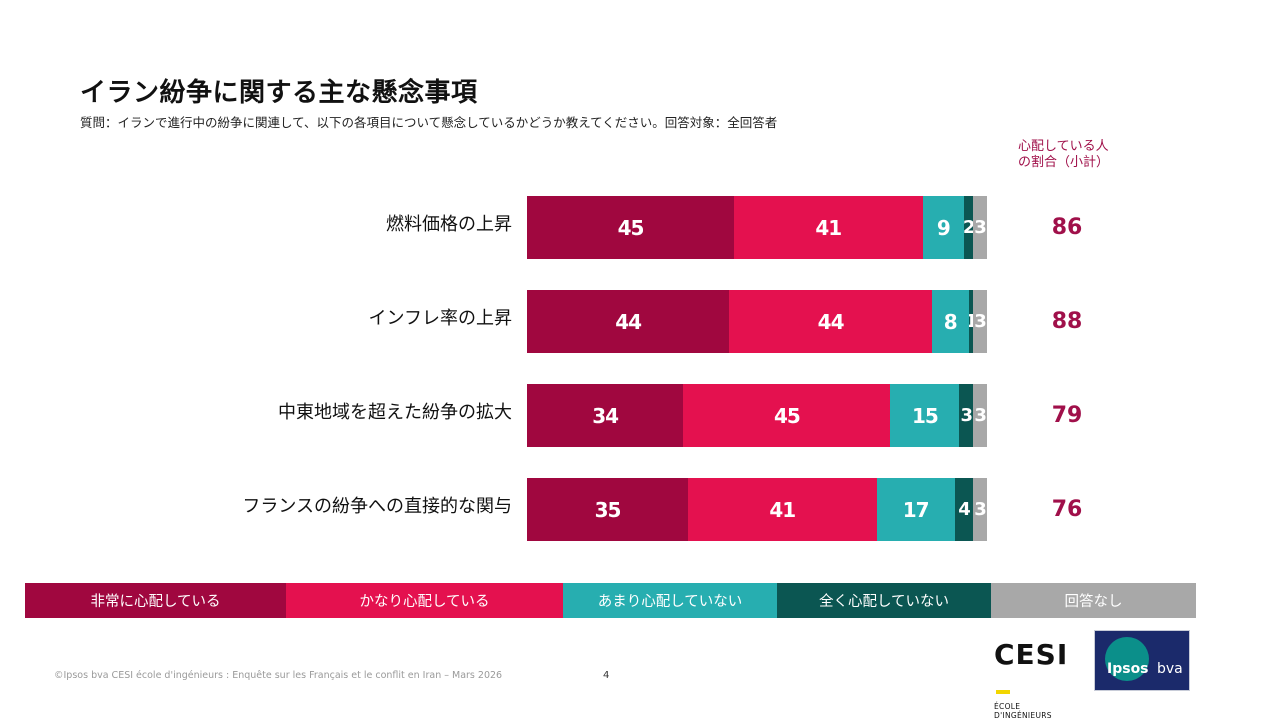 This screenshot has width=1280, height=720. I want to click on legend-item: かなり心配している, so click(424, 600).